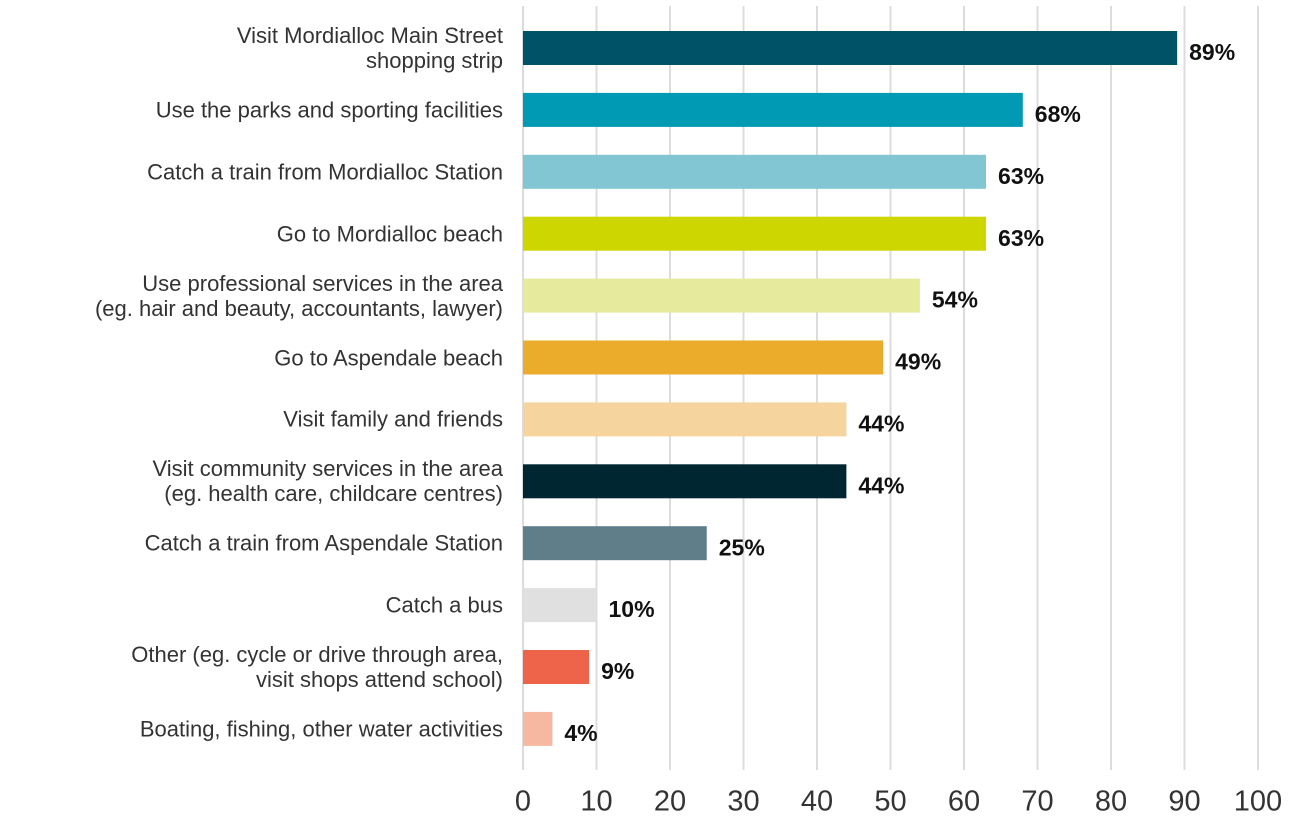 The width and height of the screenshot is (1296, 821). I want to click on value-label: 25%, so click(742, 547).